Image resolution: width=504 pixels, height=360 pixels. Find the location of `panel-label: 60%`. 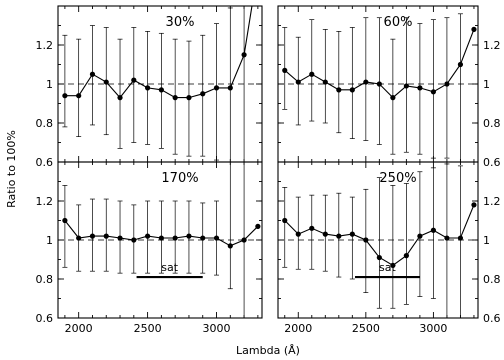

panel-label: 60% is located at coordinates (398, 22).